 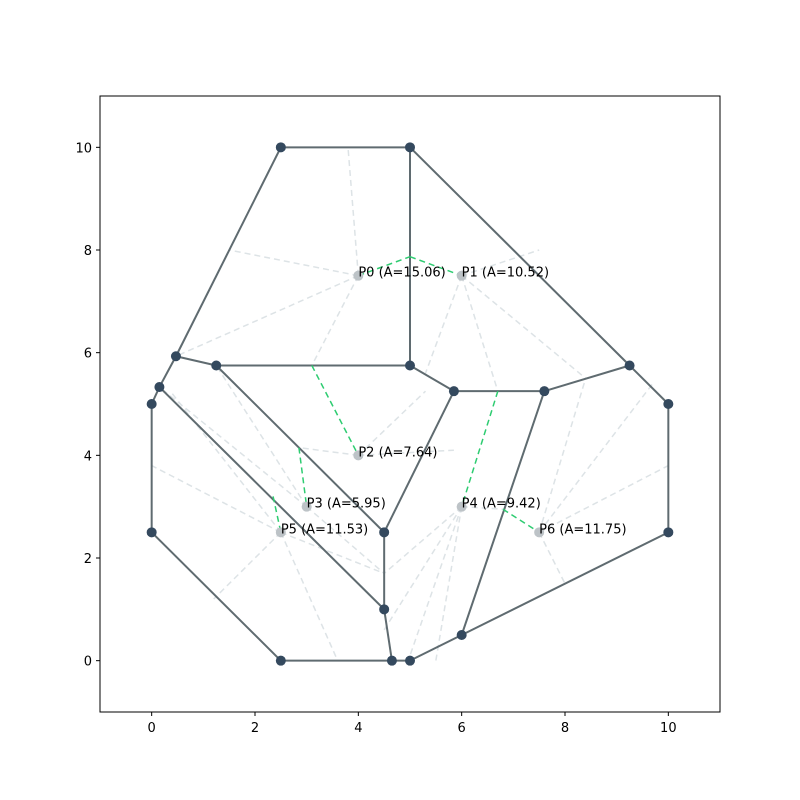 What do you see at coordinates (88, 456) in the screenshot?
I see `y-tick-label: 4` at bounding box center [88, 456].